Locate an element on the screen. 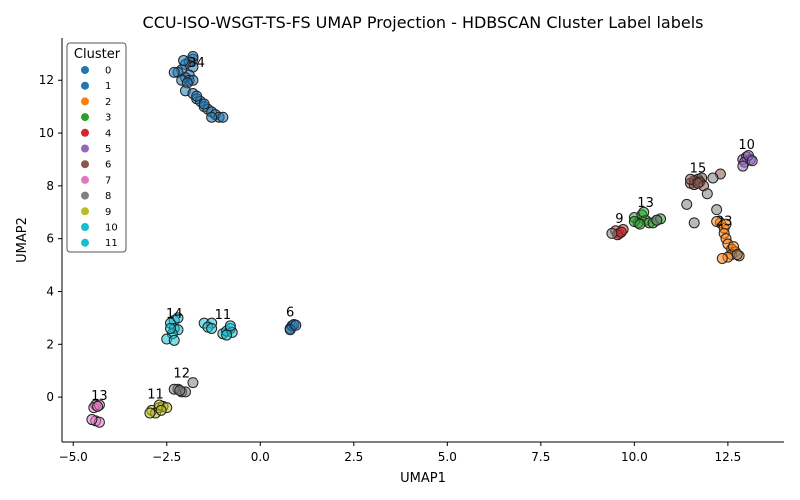 The height and width of the screenshot is (500, 800). x-tick-label: 10.0 is located at coordinates (634, 457).